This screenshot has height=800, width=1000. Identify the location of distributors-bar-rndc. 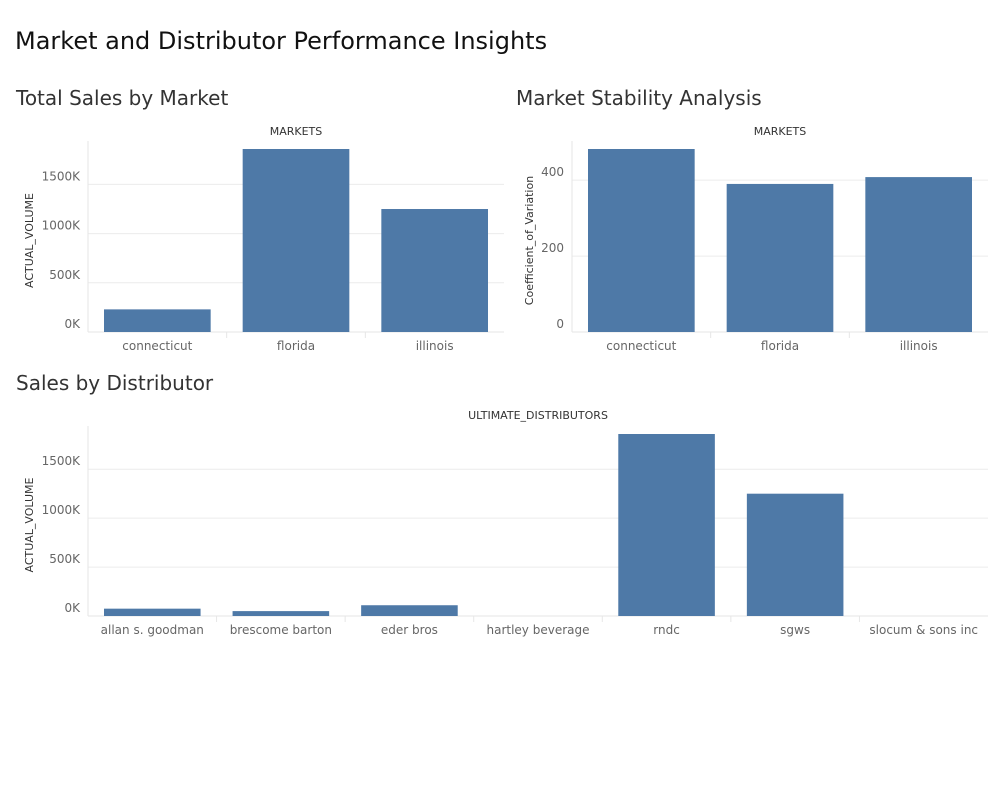
(666, 525).